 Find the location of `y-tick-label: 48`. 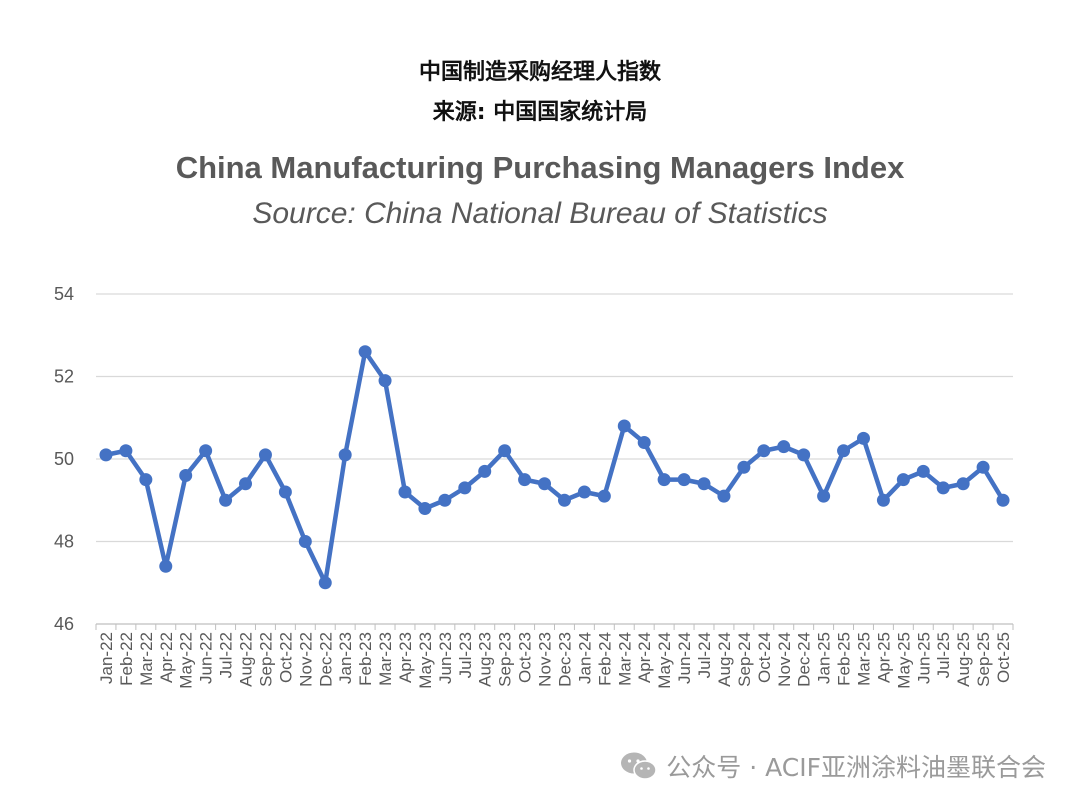

y-tick-label: 48 is located at coordinates (64, 542).